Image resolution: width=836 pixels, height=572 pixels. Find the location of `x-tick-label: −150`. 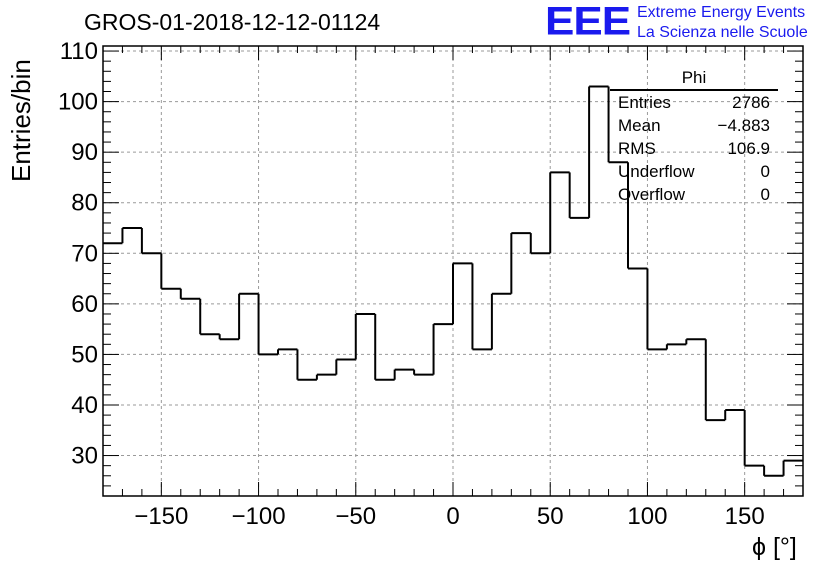

x-tick-label: −150 is located at coordinates (161, 516).